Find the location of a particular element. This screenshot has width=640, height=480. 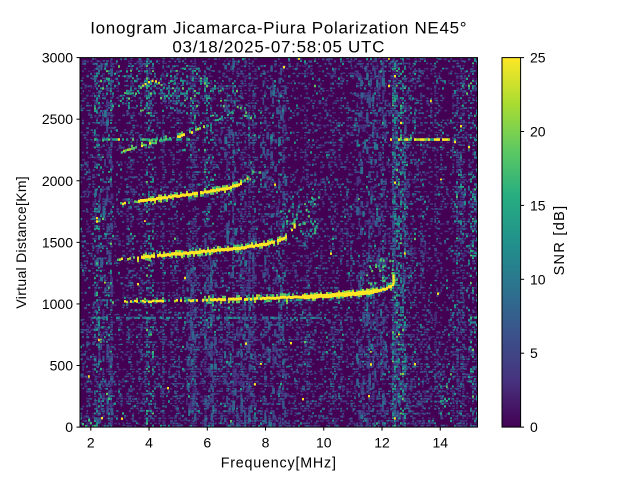

svg-text: 500 is located at coordinates (62, 366).